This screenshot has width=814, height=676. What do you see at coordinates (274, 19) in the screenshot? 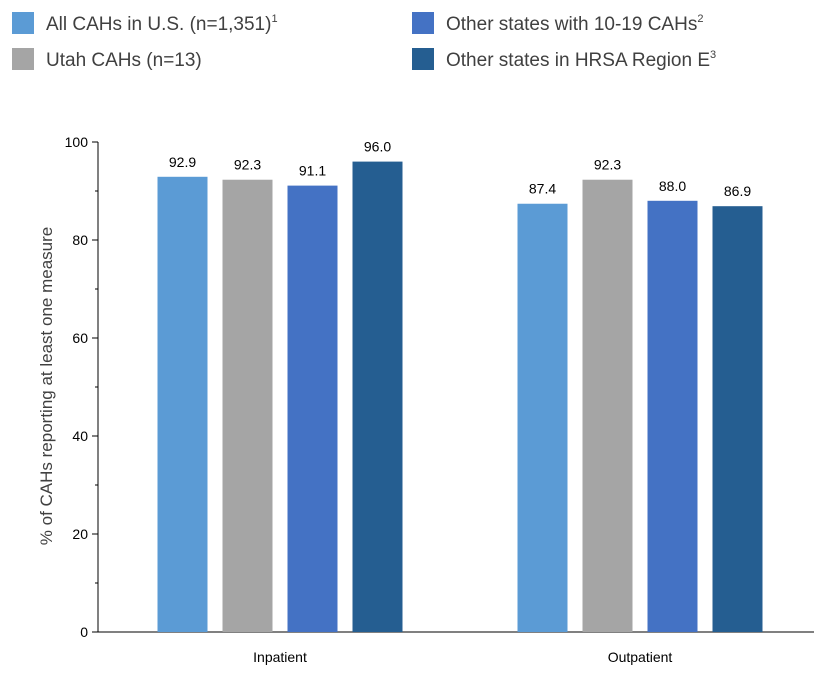
I see `legend-footnote: 1` at bounding box center [274, 19].